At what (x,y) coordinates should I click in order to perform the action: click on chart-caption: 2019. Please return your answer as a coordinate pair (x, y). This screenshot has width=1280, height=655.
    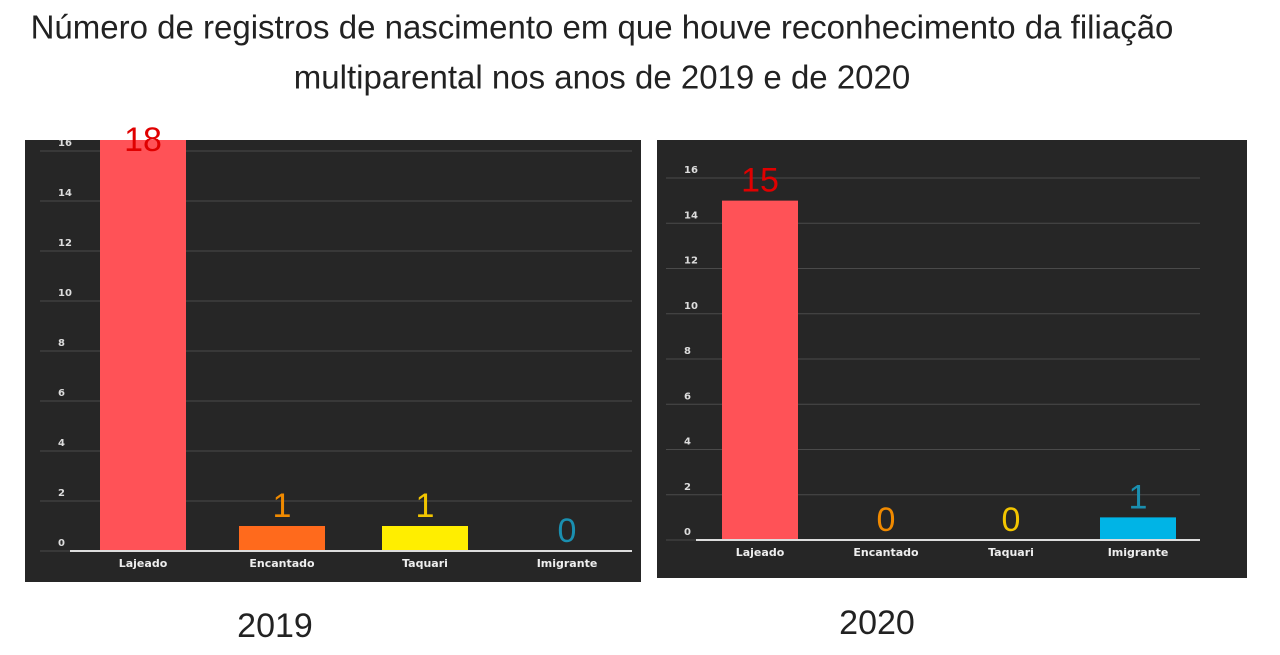
    Looking at the image, I should click on (275, 626).